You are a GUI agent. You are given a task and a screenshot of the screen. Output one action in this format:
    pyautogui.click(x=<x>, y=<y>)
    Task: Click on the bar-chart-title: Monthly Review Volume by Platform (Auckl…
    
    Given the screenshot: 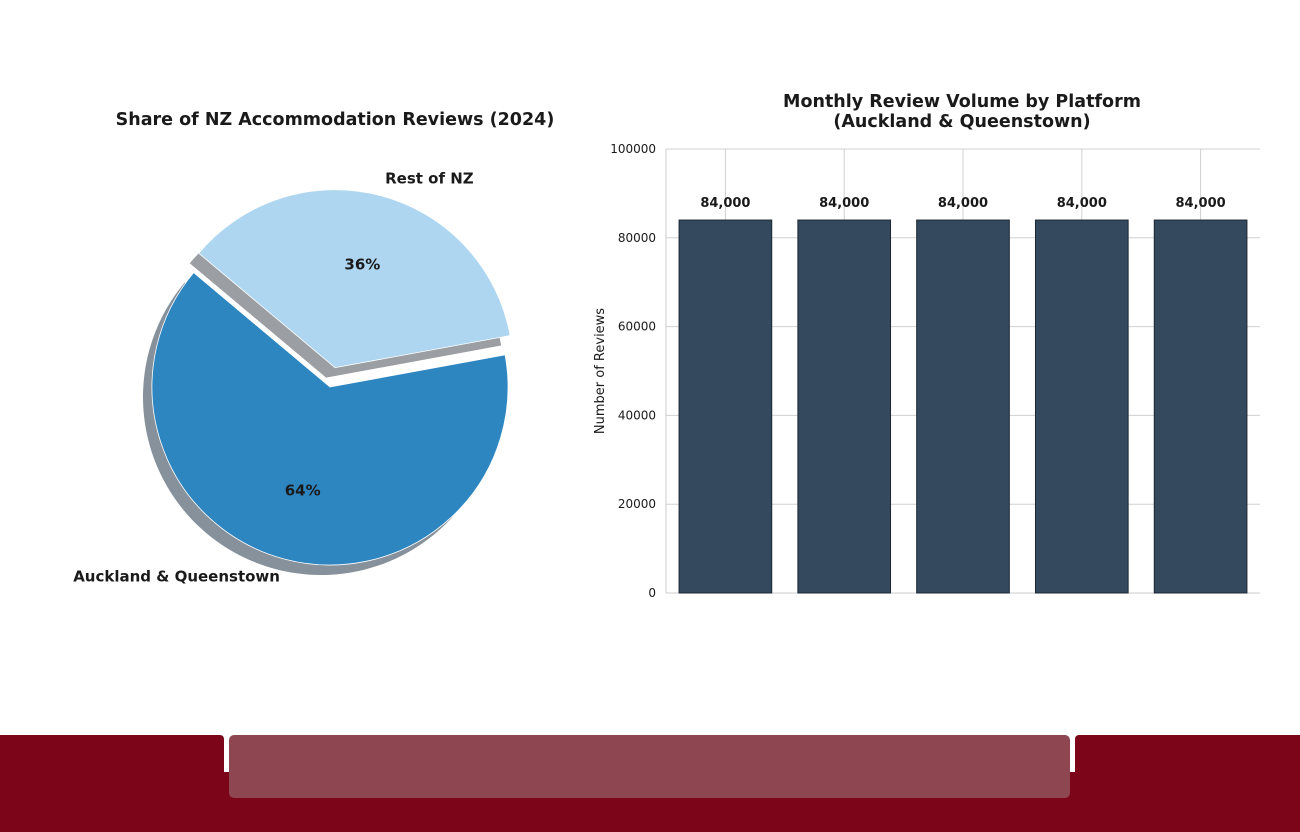 What is the action you would take?
    pyautogui.click(x=962, y=112)
    